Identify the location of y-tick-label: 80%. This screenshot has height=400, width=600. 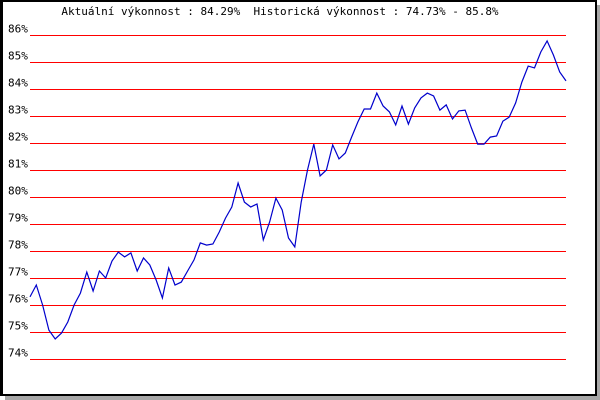
(18, 191).